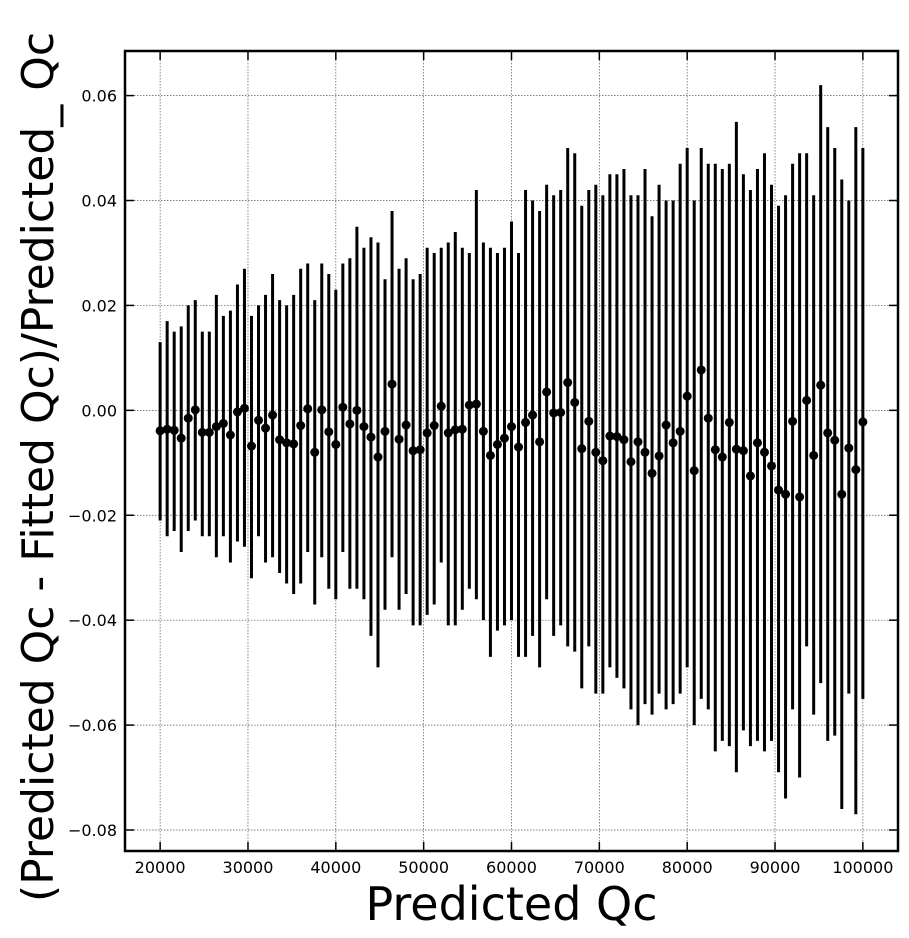  Describe the element at coordinates (599, 867) in the screenshot. I see `x-tick-label: 70000` at that location.